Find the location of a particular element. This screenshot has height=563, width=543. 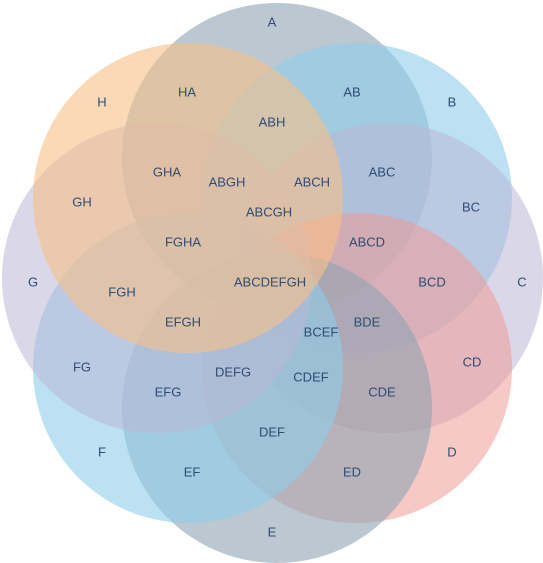

label-fgh: FGH is located at coordinates (121, 291).